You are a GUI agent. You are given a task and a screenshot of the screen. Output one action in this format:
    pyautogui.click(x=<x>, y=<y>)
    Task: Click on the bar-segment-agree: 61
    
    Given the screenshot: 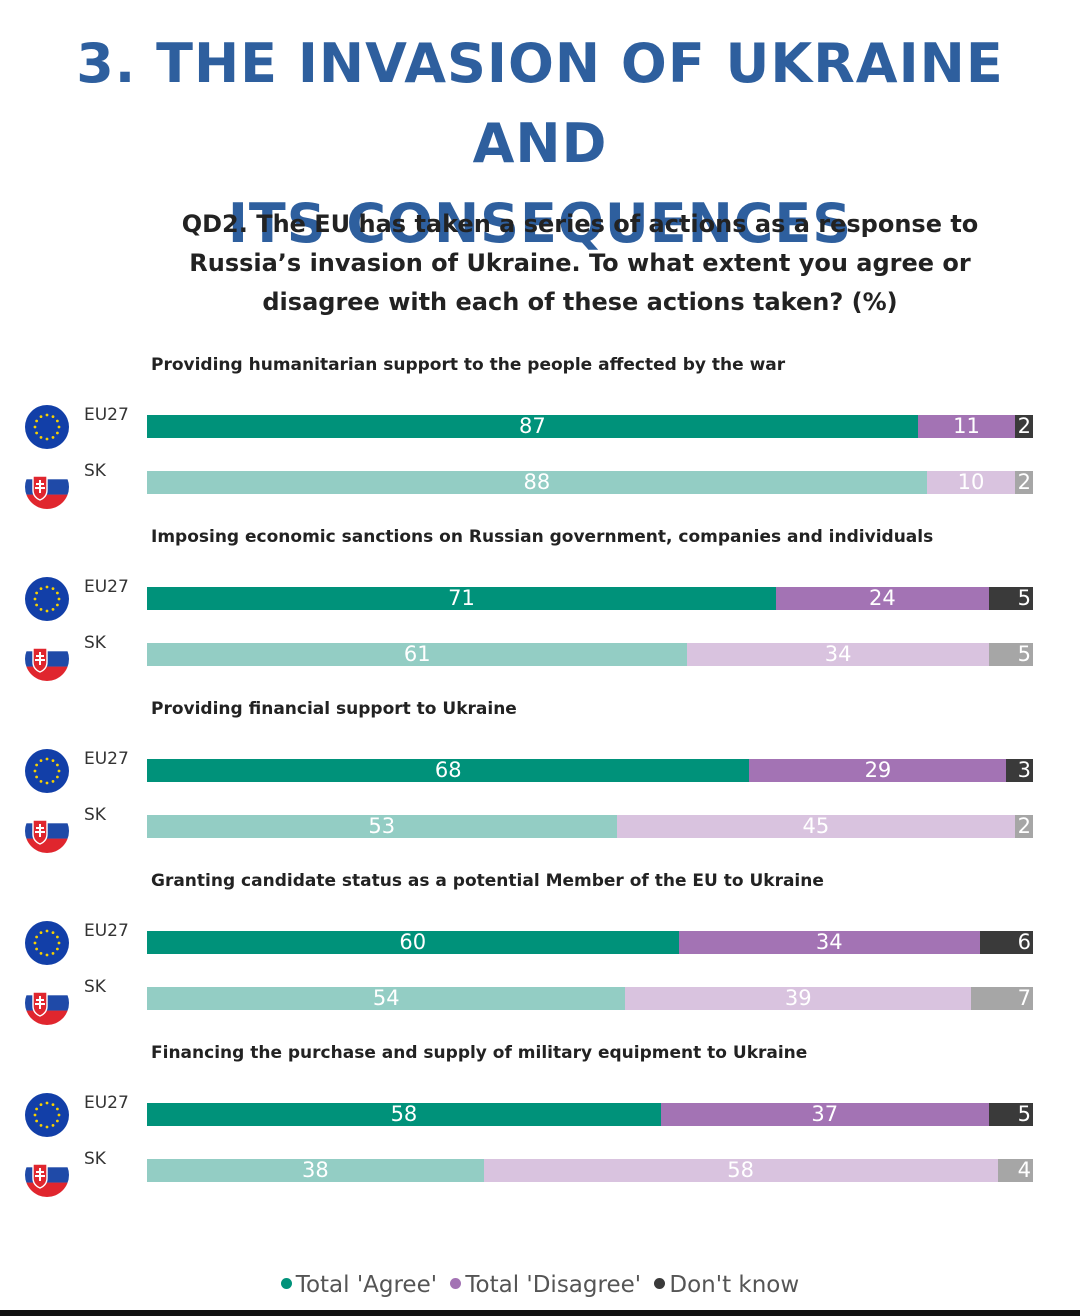 What is the action you would take?
    pyautogui.click(x=417, y=654)
    